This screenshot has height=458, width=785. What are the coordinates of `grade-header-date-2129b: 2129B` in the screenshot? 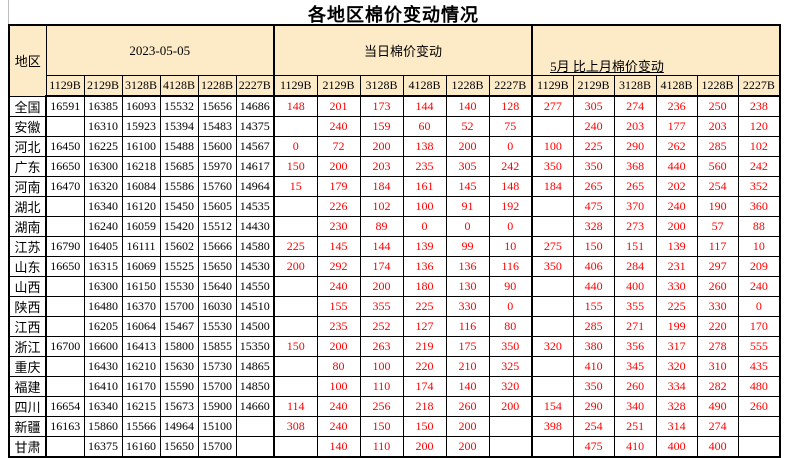 It's located at (103, 86).